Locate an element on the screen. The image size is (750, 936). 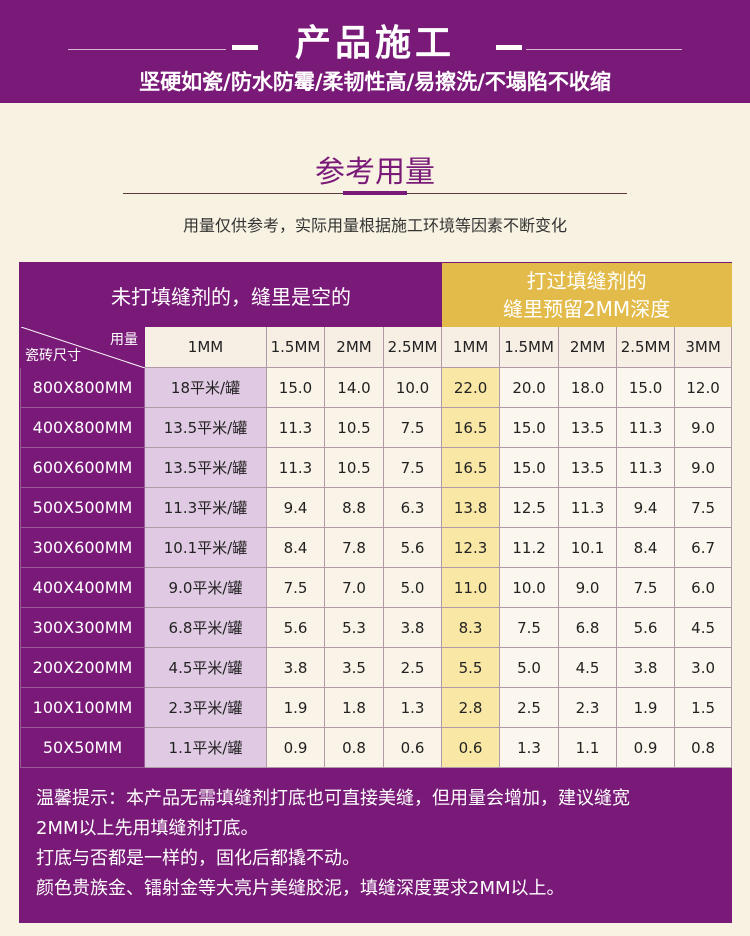
value-cell-unfilled: 10.0 is located at coordinates (412, 387).